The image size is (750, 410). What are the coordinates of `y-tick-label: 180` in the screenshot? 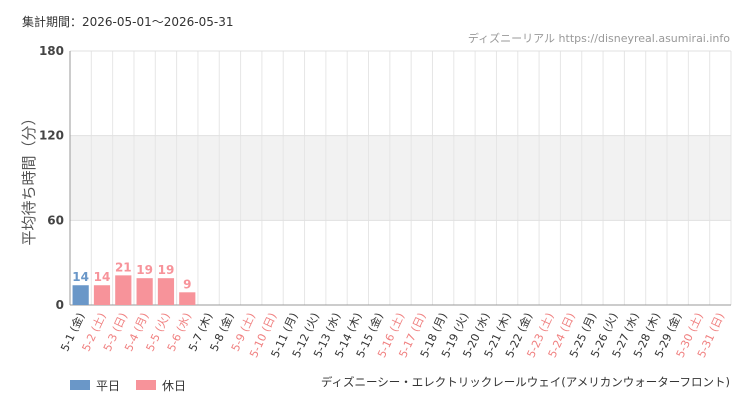 It's located at (51, 51).